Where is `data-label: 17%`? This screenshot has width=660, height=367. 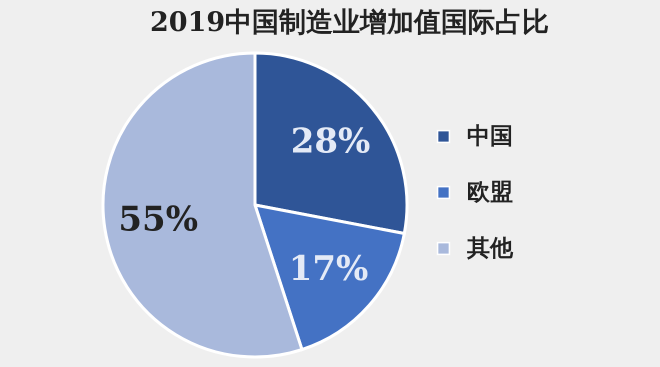 data-label: 17% is located at coordinates (328, 268).